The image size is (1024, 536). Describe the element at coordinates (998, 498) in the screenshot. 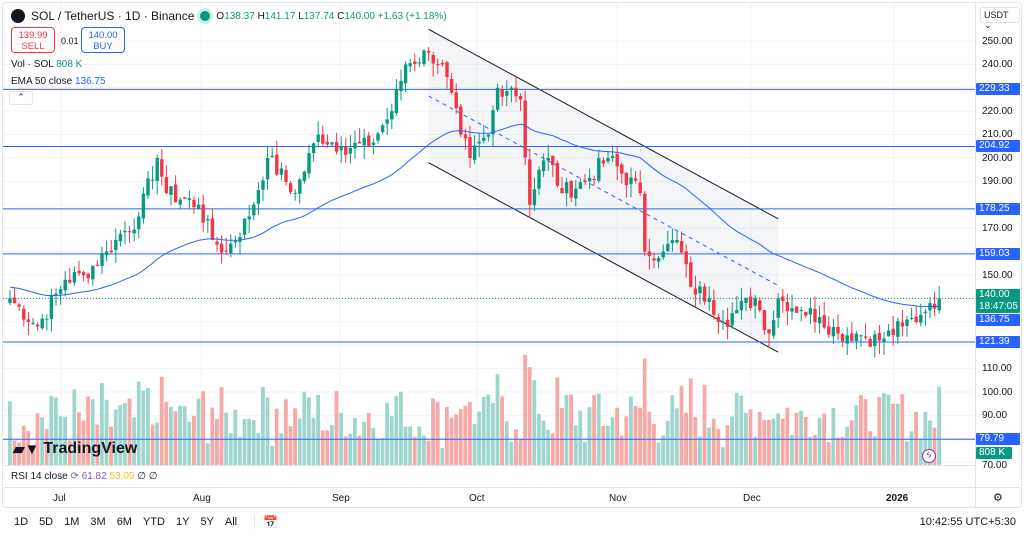

I see `settings-icon: ⚙` at that location.